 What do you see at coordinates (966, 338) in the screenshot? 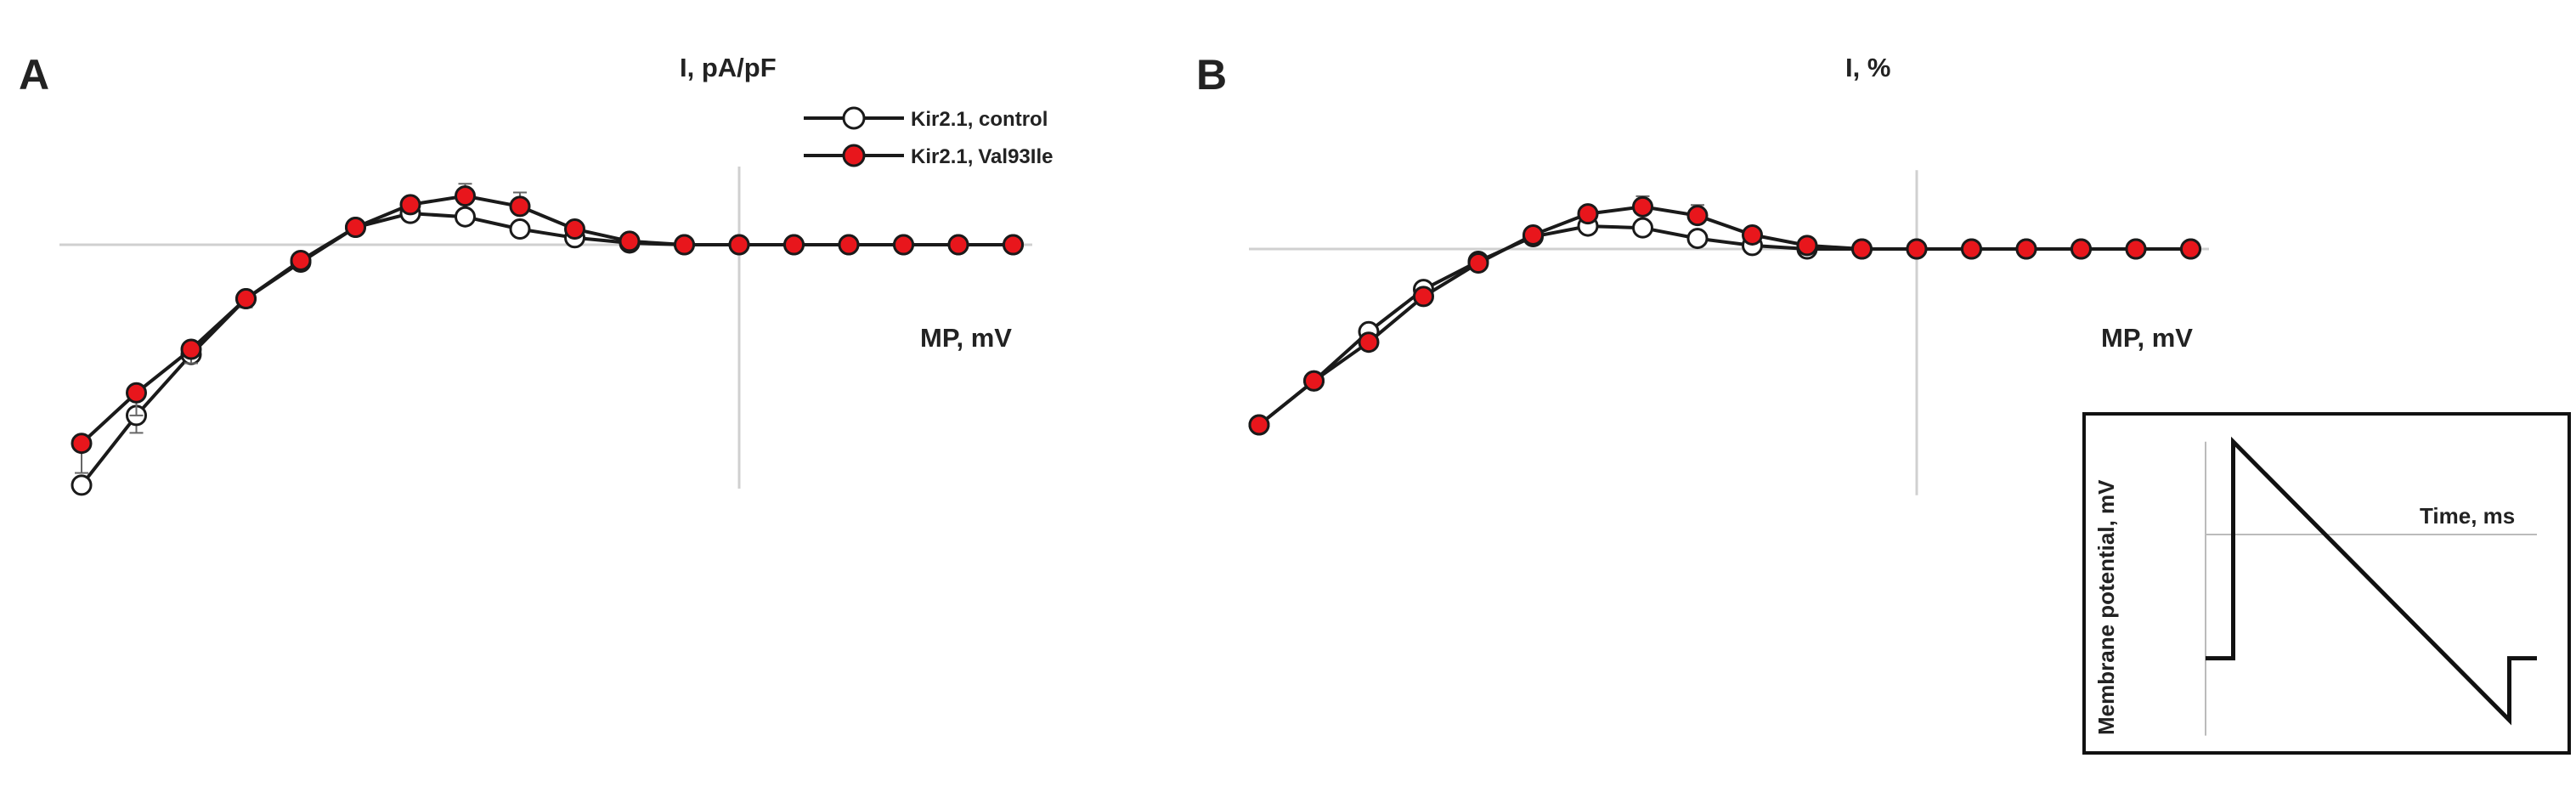
I see `panel-a-xlabel: MP, mV` at bounding box center [966, 338].